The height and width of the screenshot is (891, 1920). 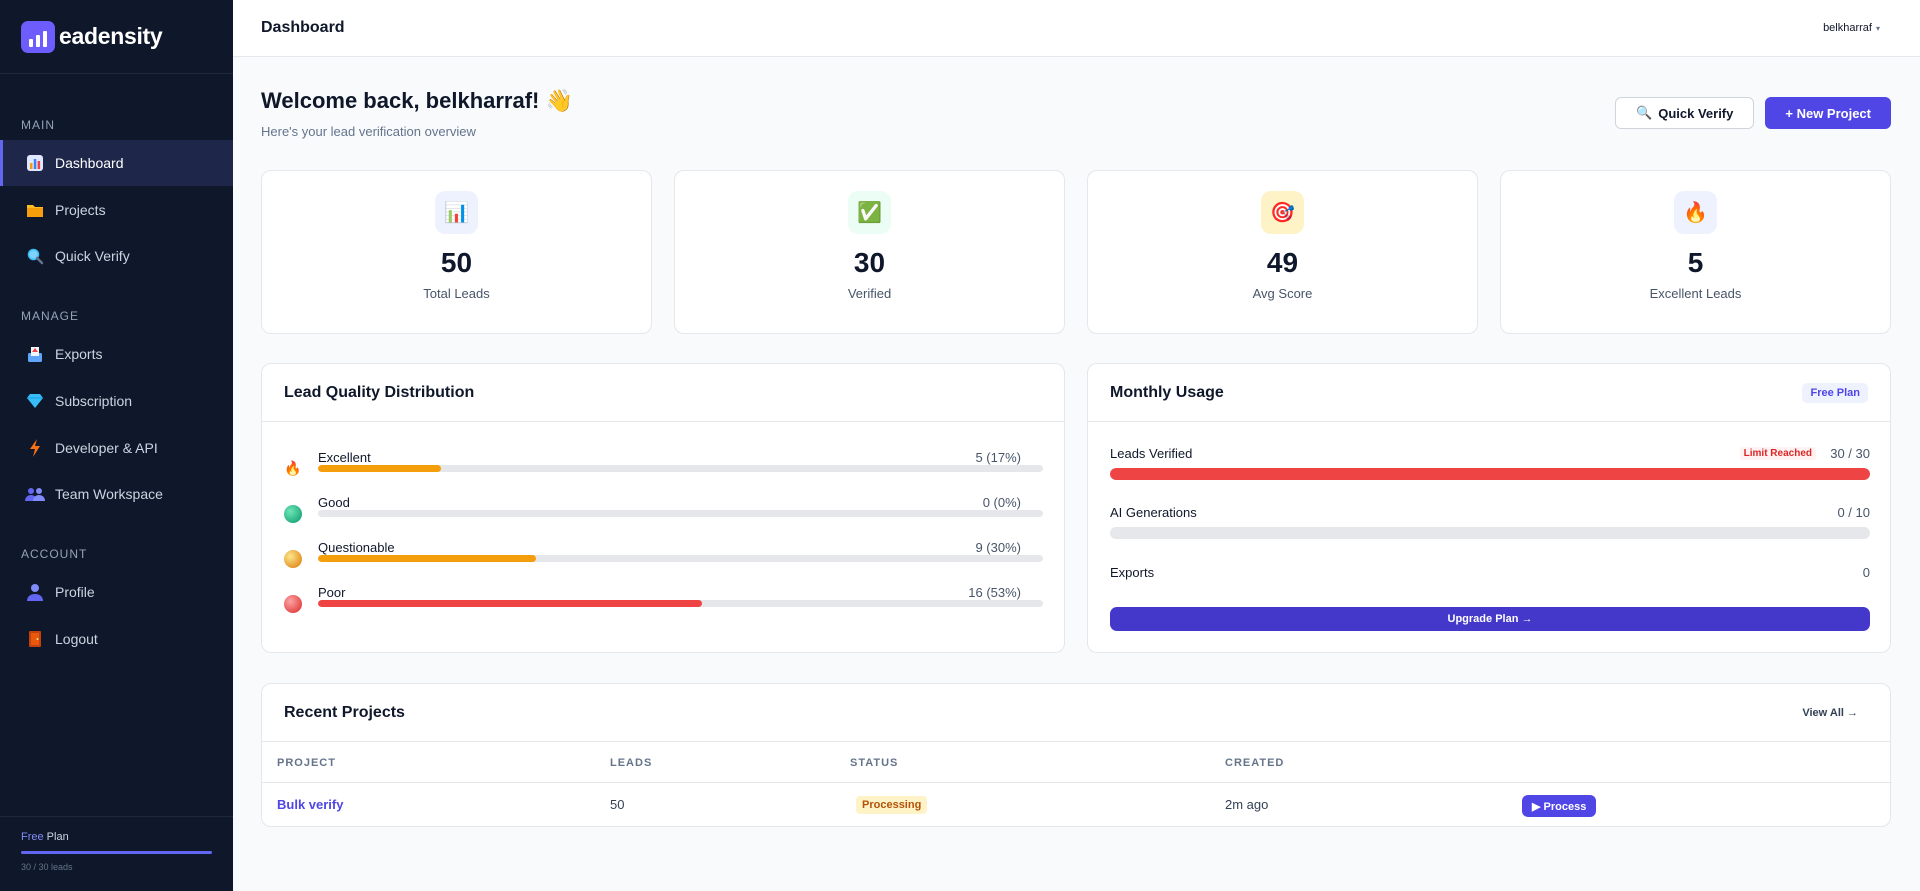 I want to click on folder-icon, so click(x=35, y=210).